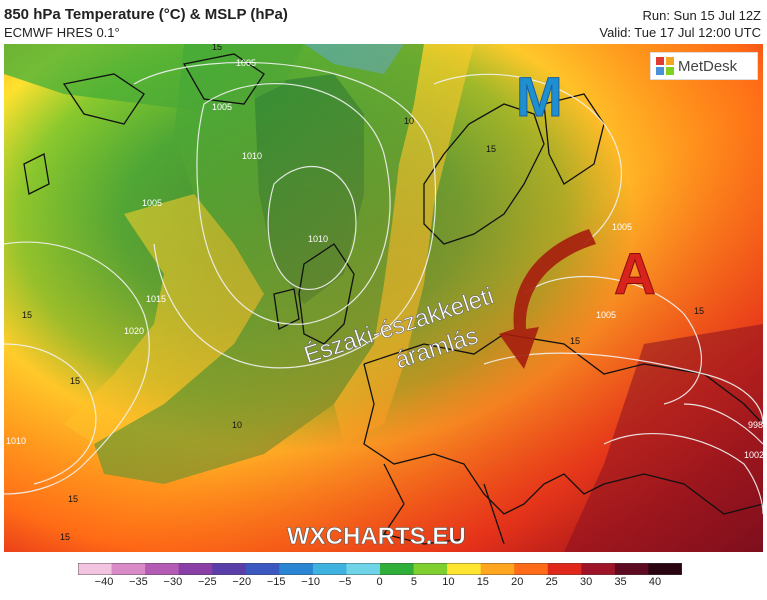 This screenshot has width=767, height=600. Describe the element at coordinates (755, 425) in the screenshot. I see `isobar-label: 998` at that location.